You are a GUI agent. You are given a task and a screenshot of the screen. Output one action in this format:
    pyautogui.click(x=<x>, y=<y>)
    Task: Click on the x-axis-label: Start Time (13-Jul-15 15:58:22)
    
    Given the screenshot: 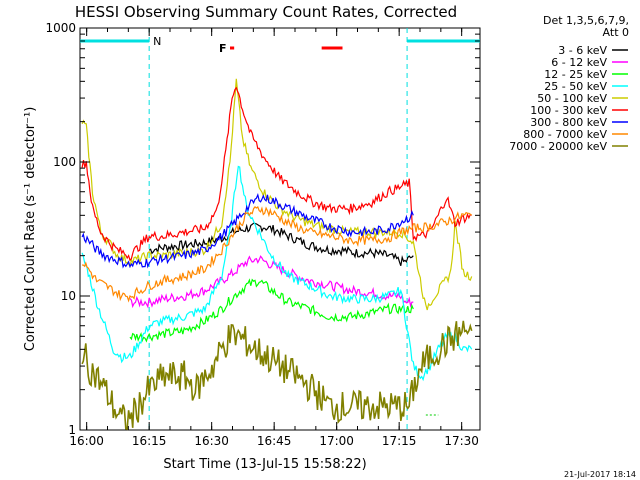 What is the action you would take?
    pyautogui.click(x=264, y=464)
    